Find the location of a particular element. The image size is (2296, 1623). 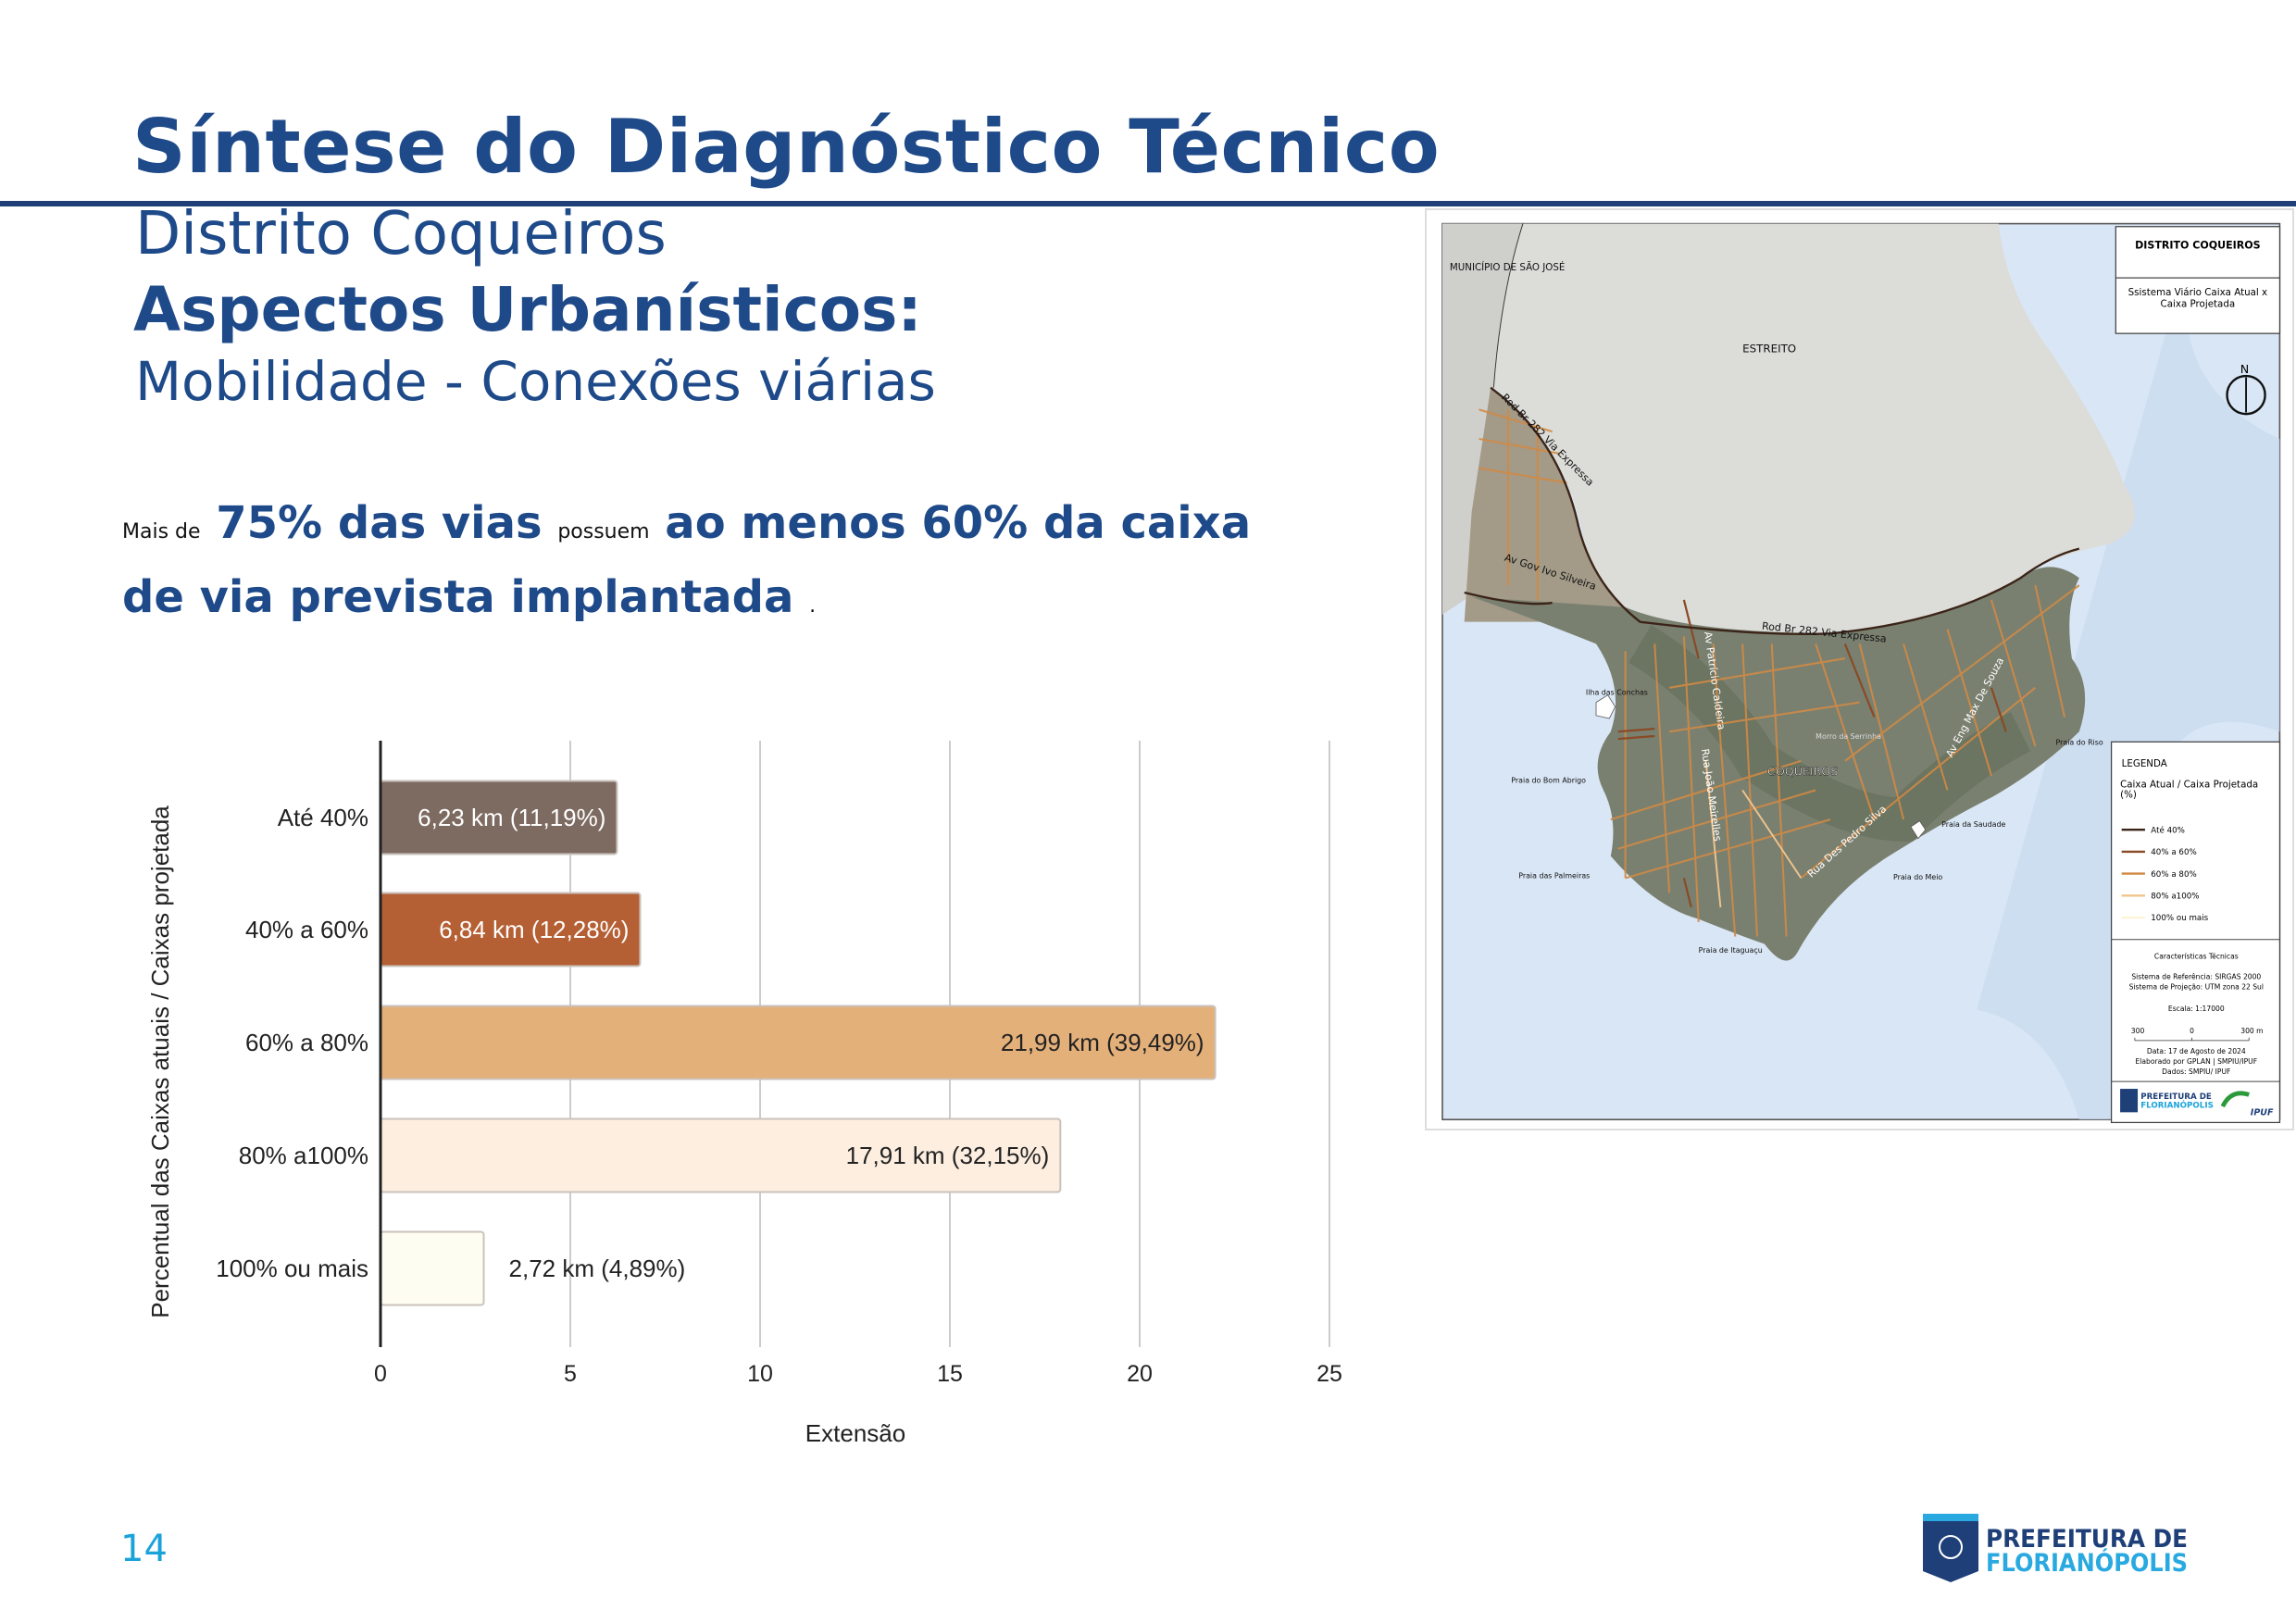

map-label-beach: Praia das Palmeiras is located at coordinates (1554, 875).